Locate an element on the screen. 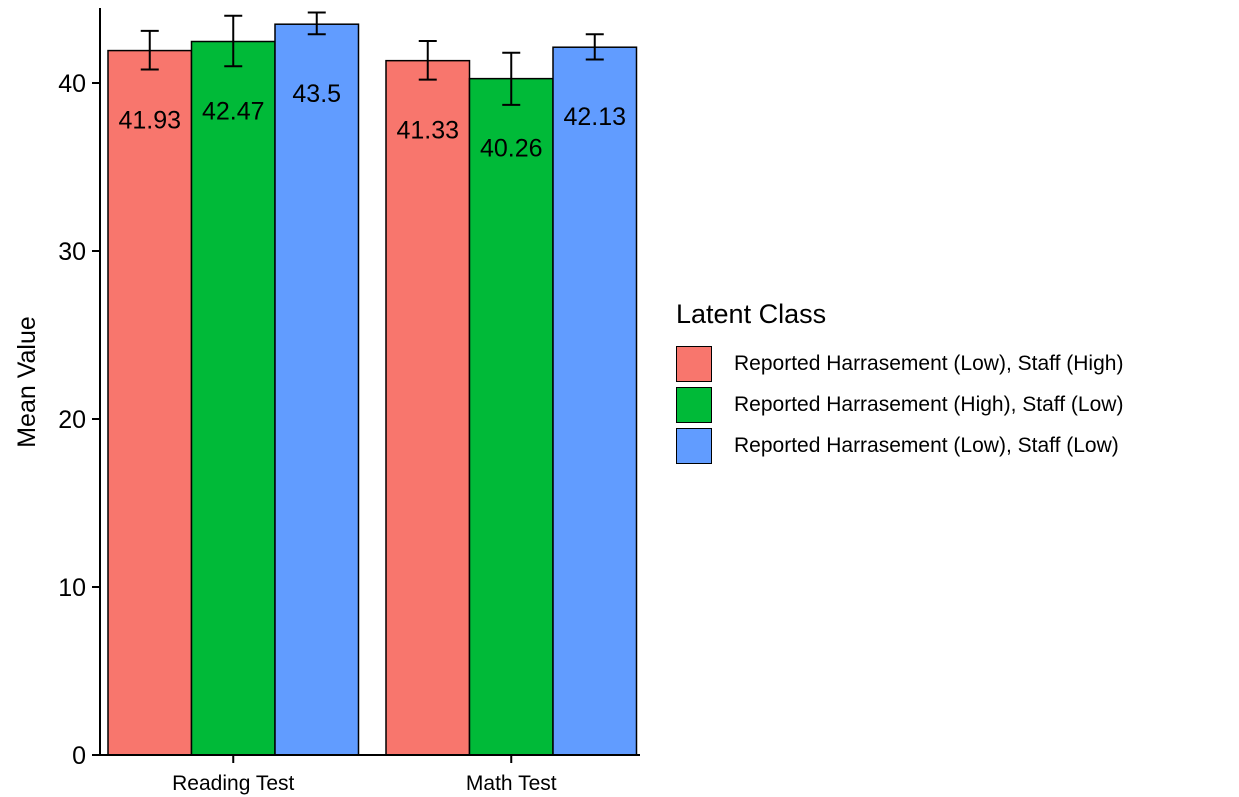 Image resolution: width=1239 pixels, height=797 pixels. value-label-2-2: 40.26 is located at coordinates (511, 149).